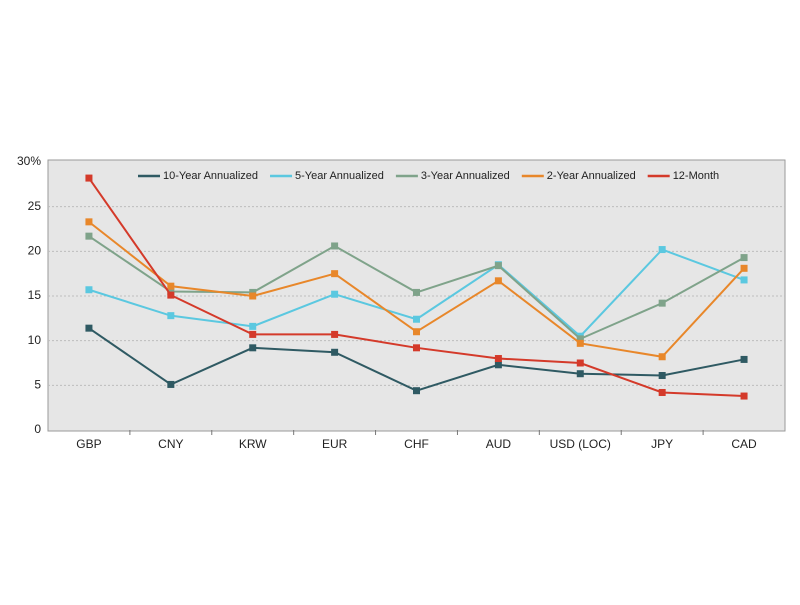  What do you see at coordinates (35, 295) in the screenshot?
I see `y-tick-label: 15` at bounding box center [35, 295].